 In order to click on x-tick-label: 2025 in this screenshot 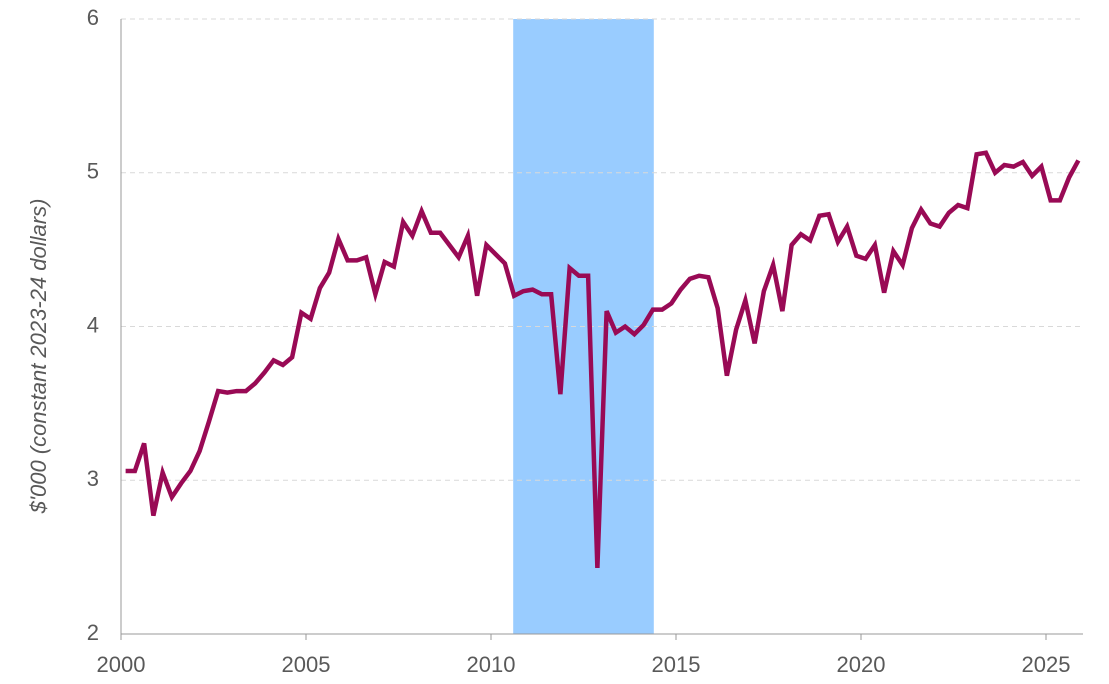, I will do `click(1046, 664)`.